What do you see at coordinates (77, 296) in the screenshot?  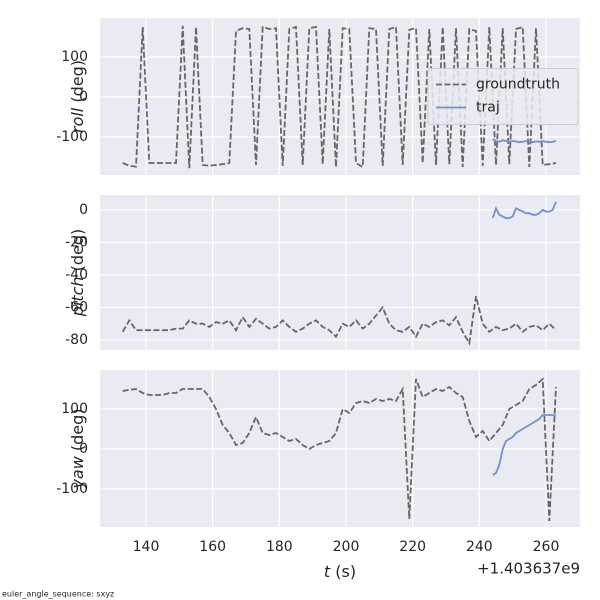 I see `y-label-var: pitch` at bounding box center [77, 296].